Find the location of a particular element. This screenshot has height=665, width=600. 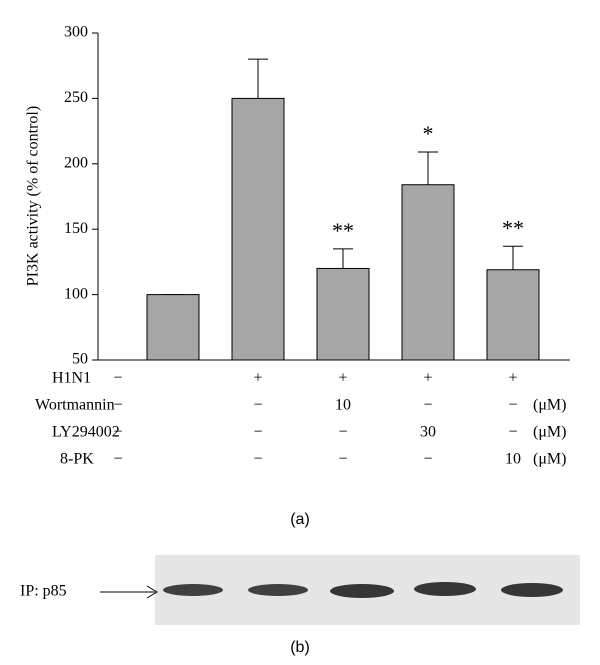

y-tick-label: 150 is located at coordinates (76, 228).